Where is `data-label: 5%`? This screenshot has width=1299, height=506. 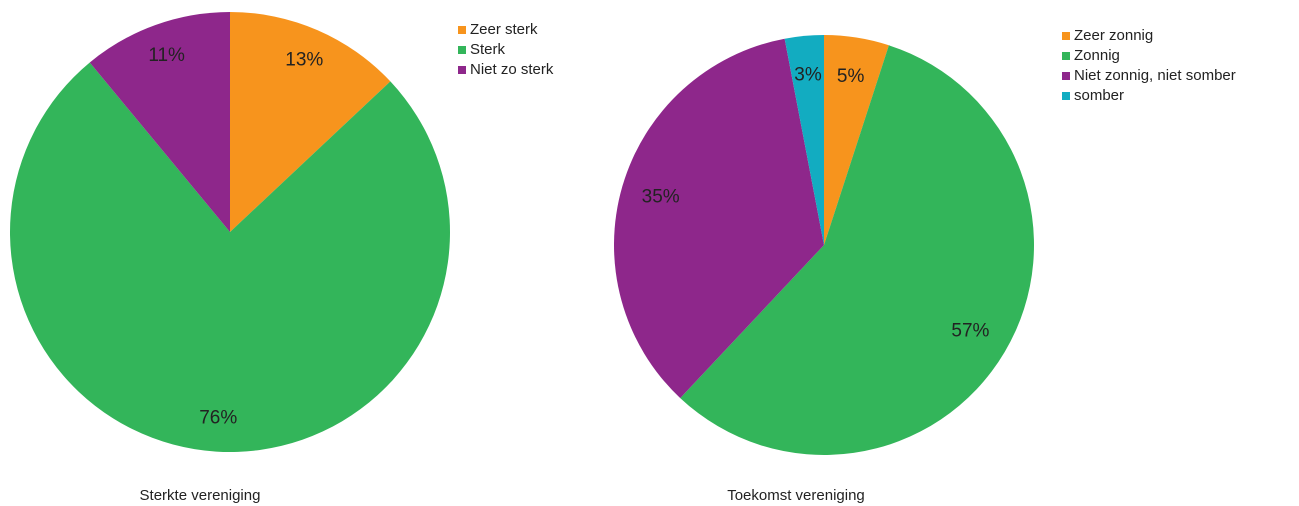
data-label: 5% is located at coordinates (851, 76).